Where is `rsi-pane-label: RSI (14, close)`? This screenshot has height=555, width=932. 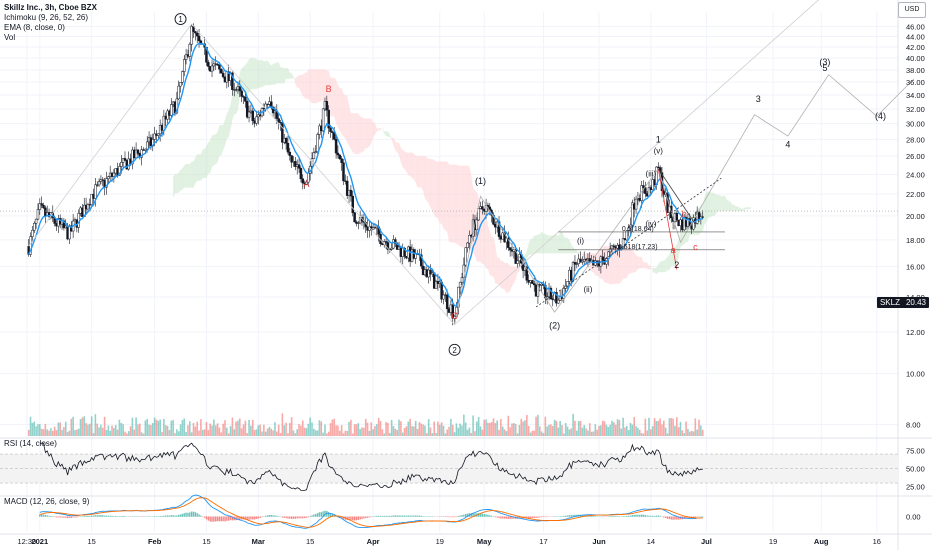
rsi-pane-label: RSI (14, close) is located at coordinates (30, 443).